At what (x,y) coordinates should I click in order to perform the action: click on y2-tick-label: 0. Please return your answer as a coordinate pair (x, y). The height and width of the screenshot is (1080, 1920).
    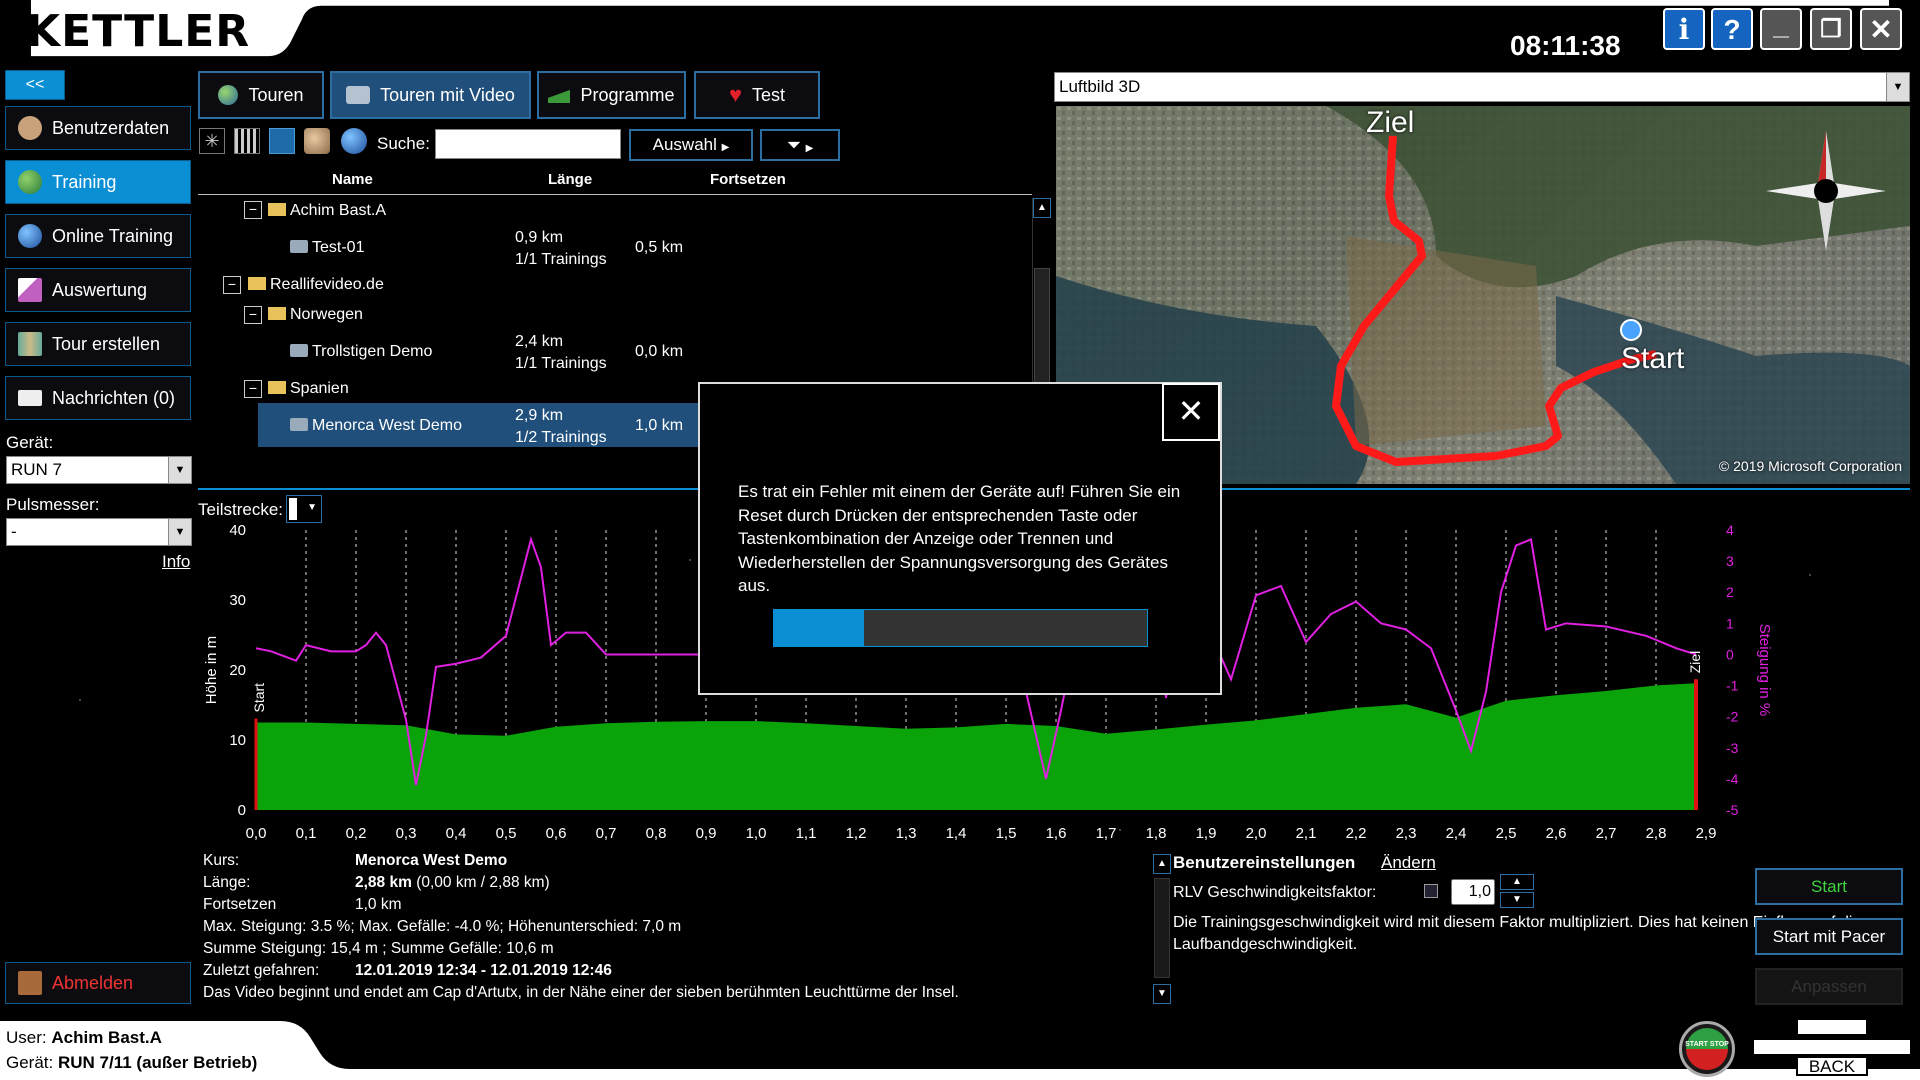
    Looking at the image, I should click on (1730, 654).